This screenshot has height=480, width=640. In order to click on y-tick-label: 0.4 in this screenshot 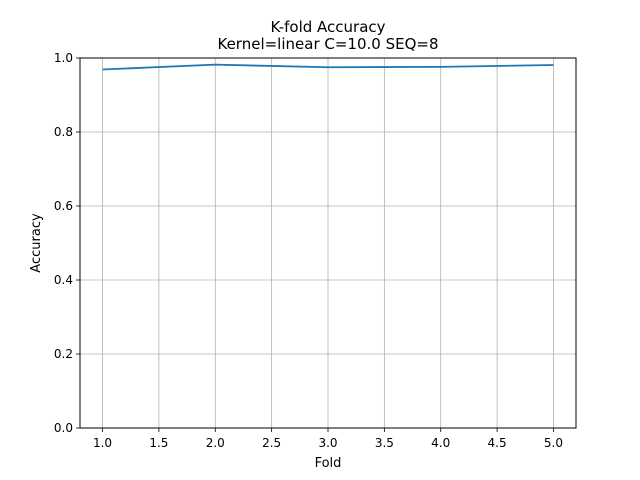, I will do `click(63, 280)`.